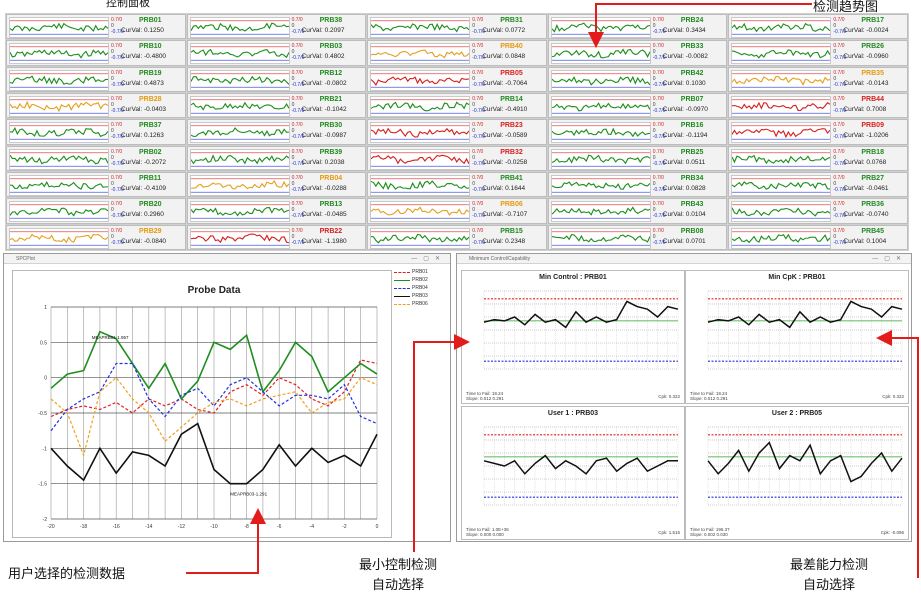 This screenshot has width=921, height=598. I want to click on probe-tile: 0.7/0 0 -0.7/0 PRB29 CurVal: -0.0840, so click(96, 237).